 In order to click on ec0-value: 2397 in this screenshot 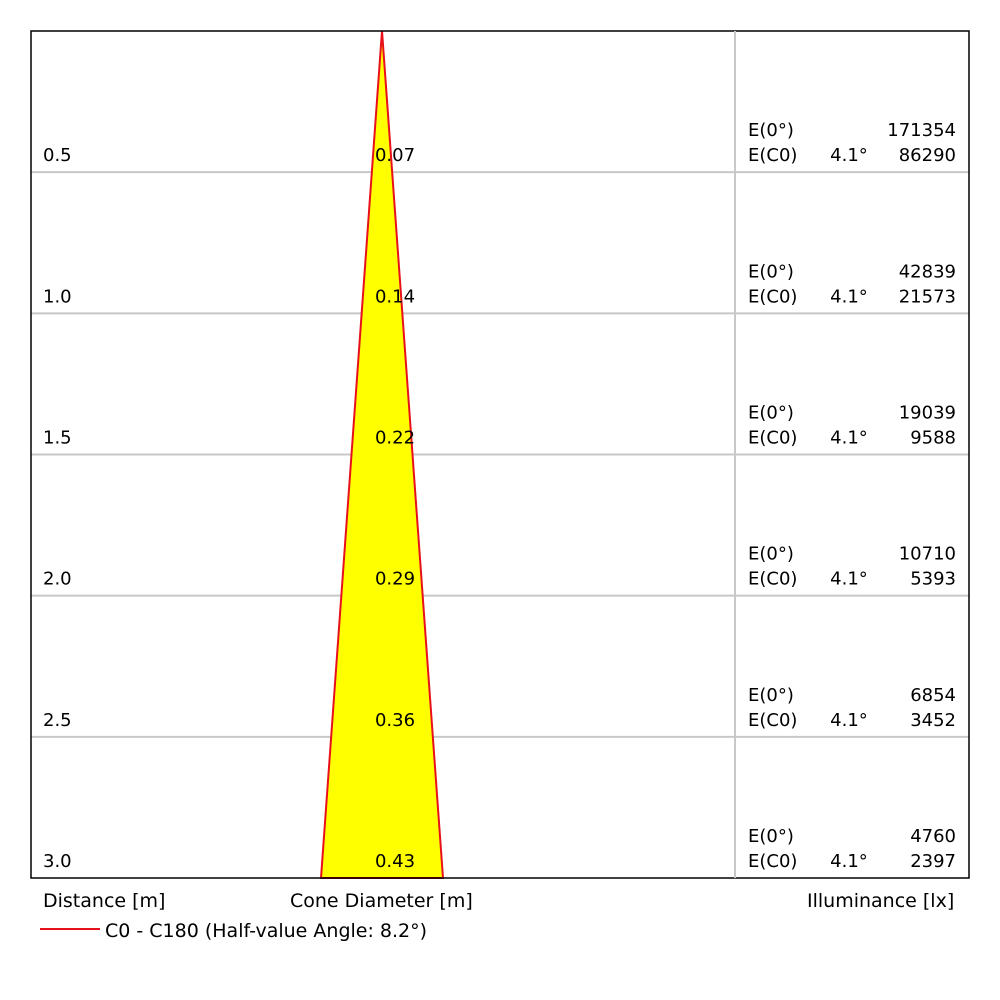, I will do `click(933, 861)`.